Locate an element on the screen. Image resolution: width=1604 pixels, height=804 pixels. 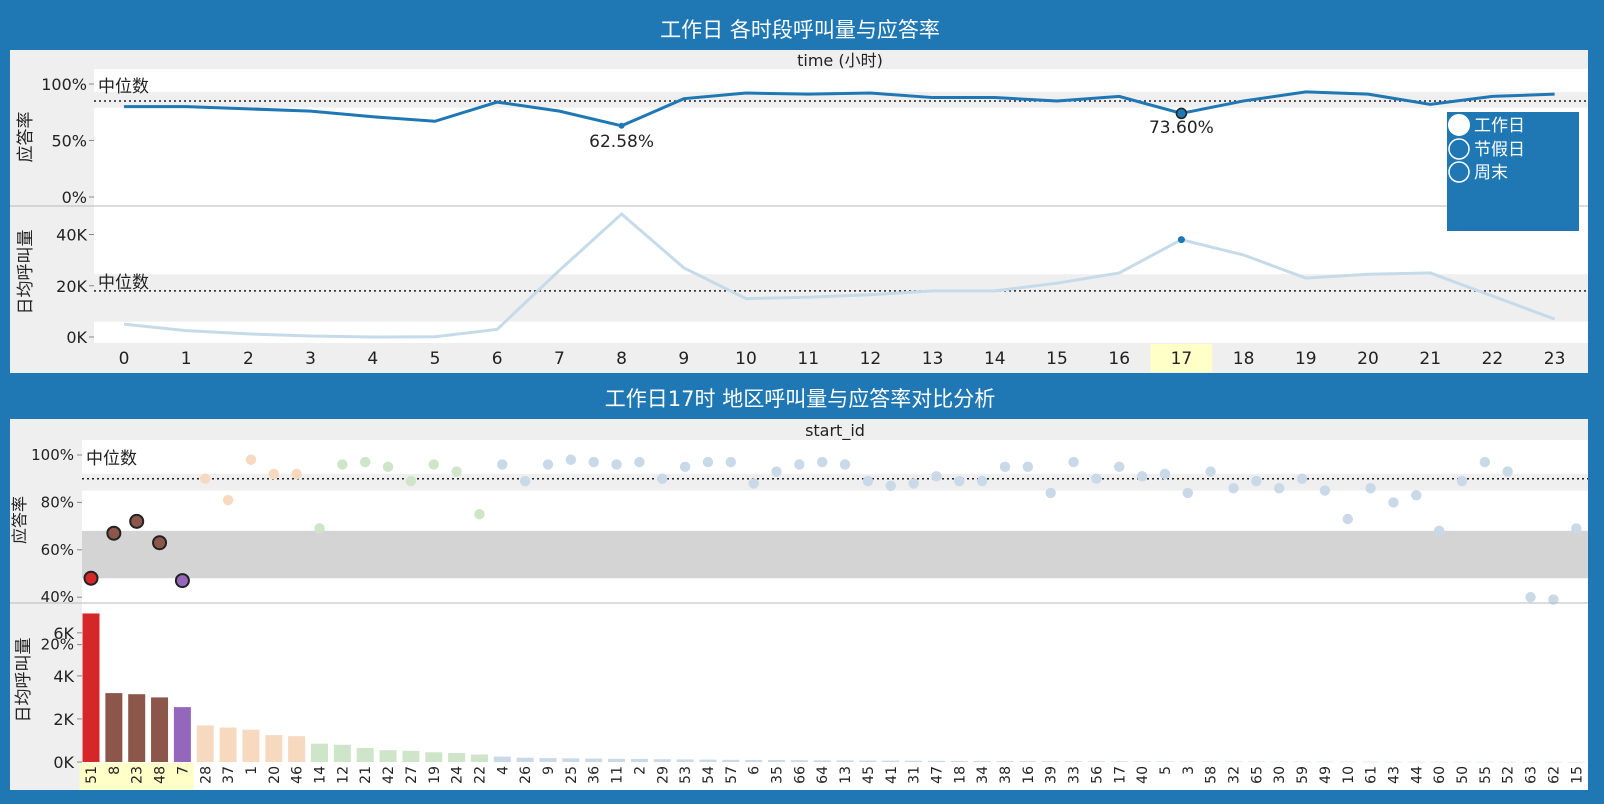
region-tick-label: 38 is located at coordinates (1006, 775).